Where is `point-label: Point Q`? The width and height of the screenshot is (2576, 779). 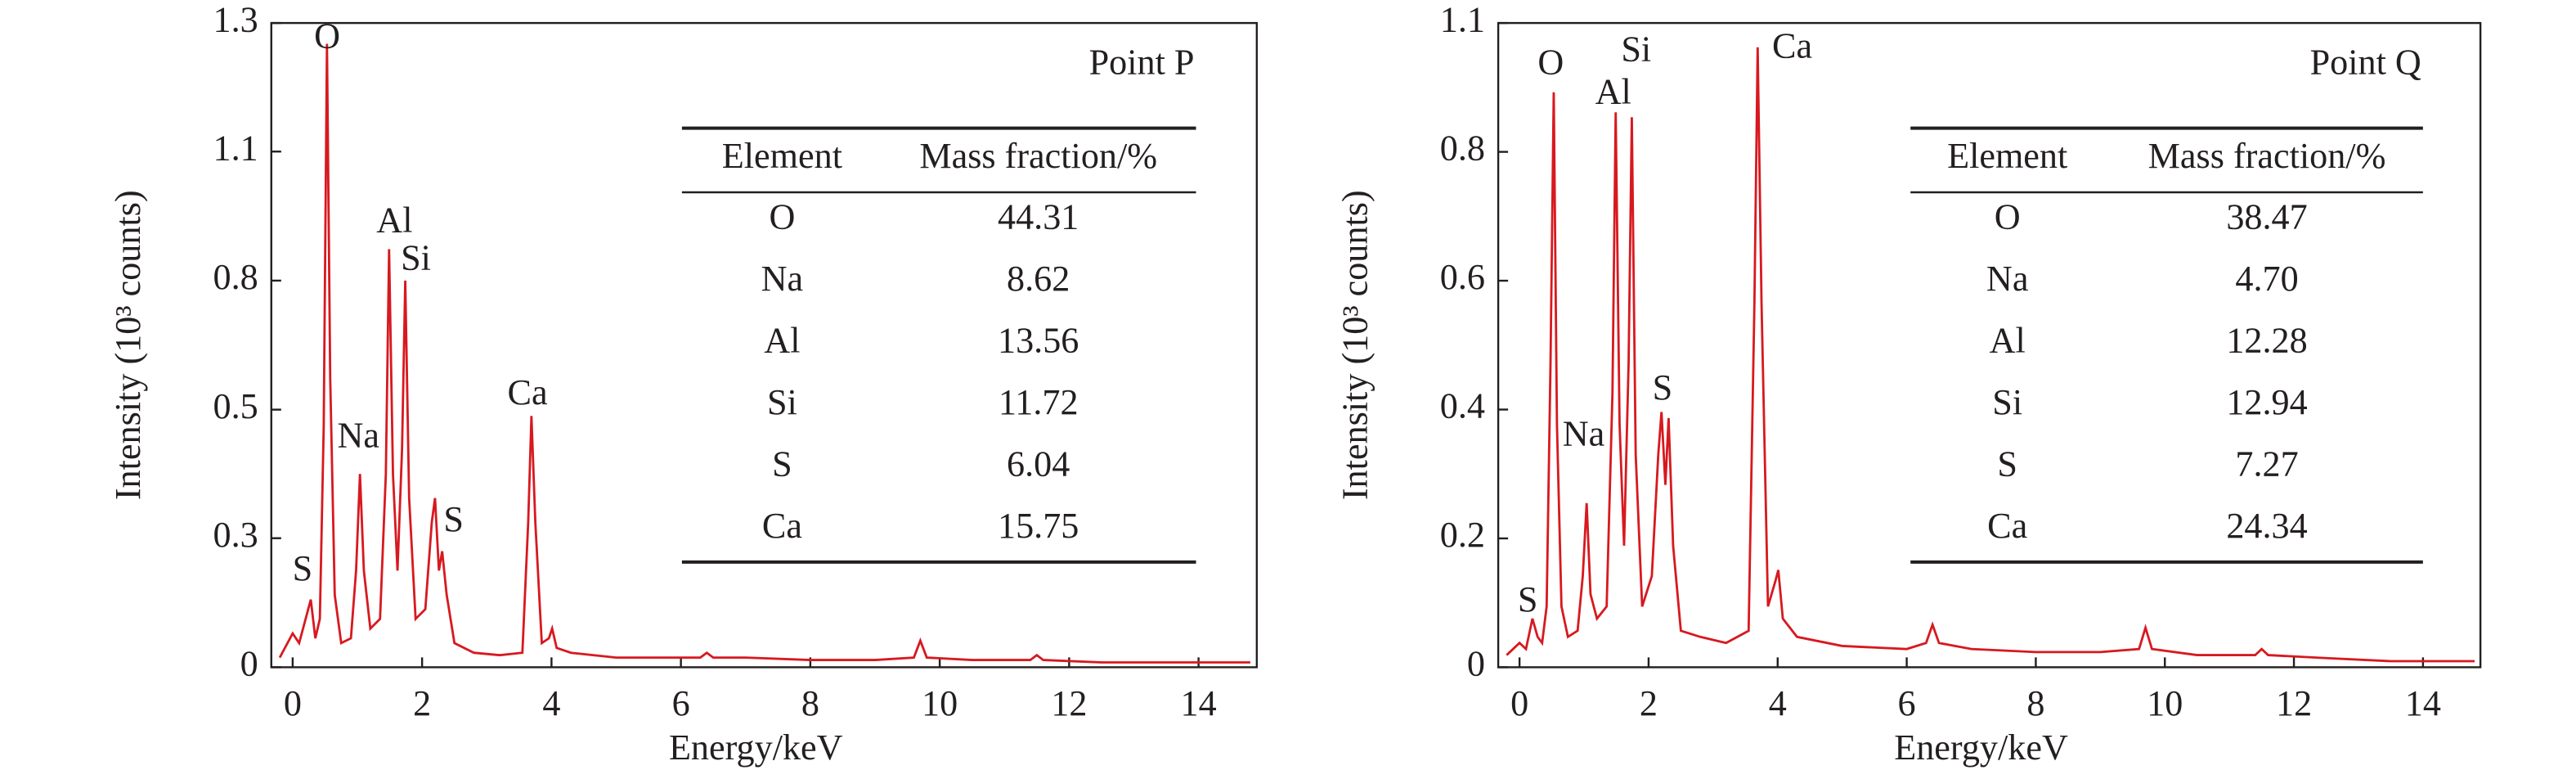
point-label: Point Q is located at coordinates (2365, 62).